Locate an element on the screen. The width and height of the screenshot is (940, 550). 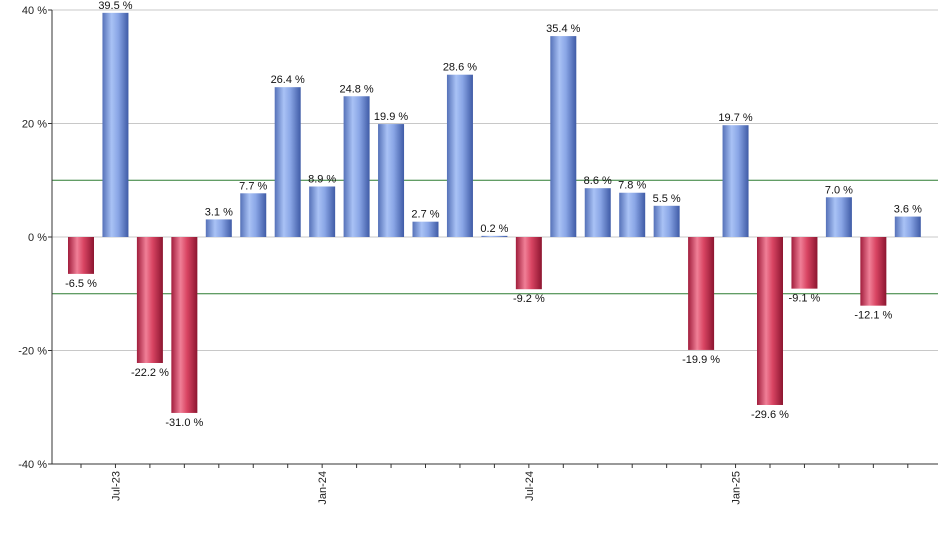
data-label: 19.7 % is located at coordinates (735, 118).